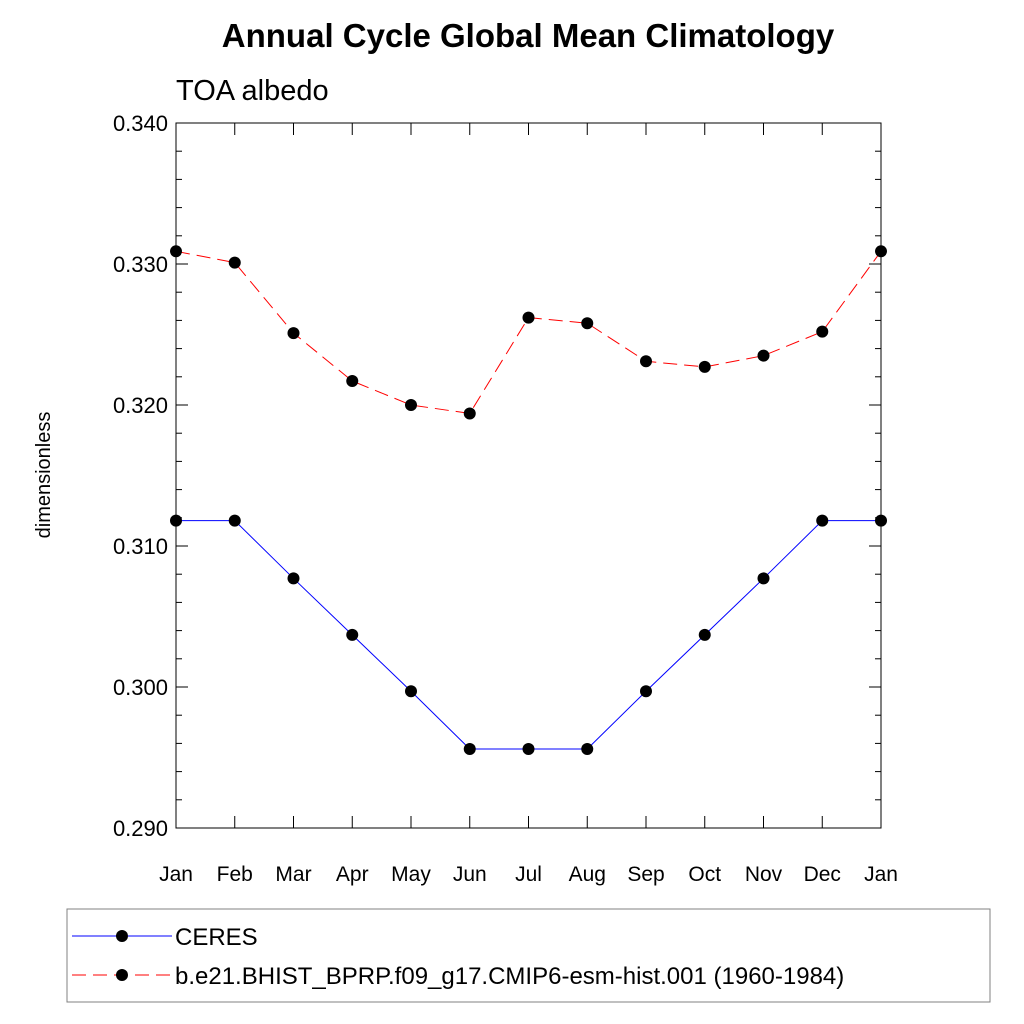 This screenshot has width=1024, height=1024. What do you see at coordinates (252, 91) in the screenshot?
I see `chart-subtitle: TOA albedo` at bounding box center [252, 91].